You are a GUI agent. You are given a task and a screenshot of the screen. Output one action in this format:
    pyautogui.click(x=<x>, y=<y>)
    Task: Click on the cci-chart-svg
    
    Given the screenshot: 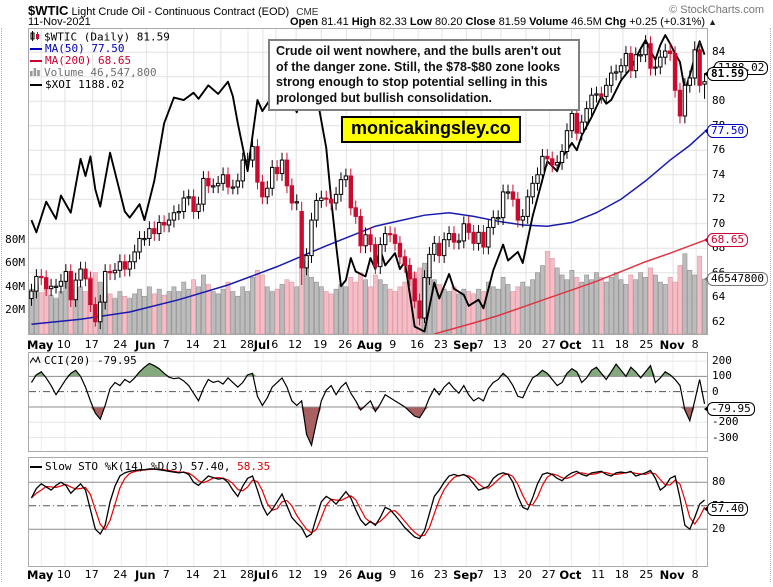 What is the action you would take?
    pyautogui.click(x=368, y=402)
    